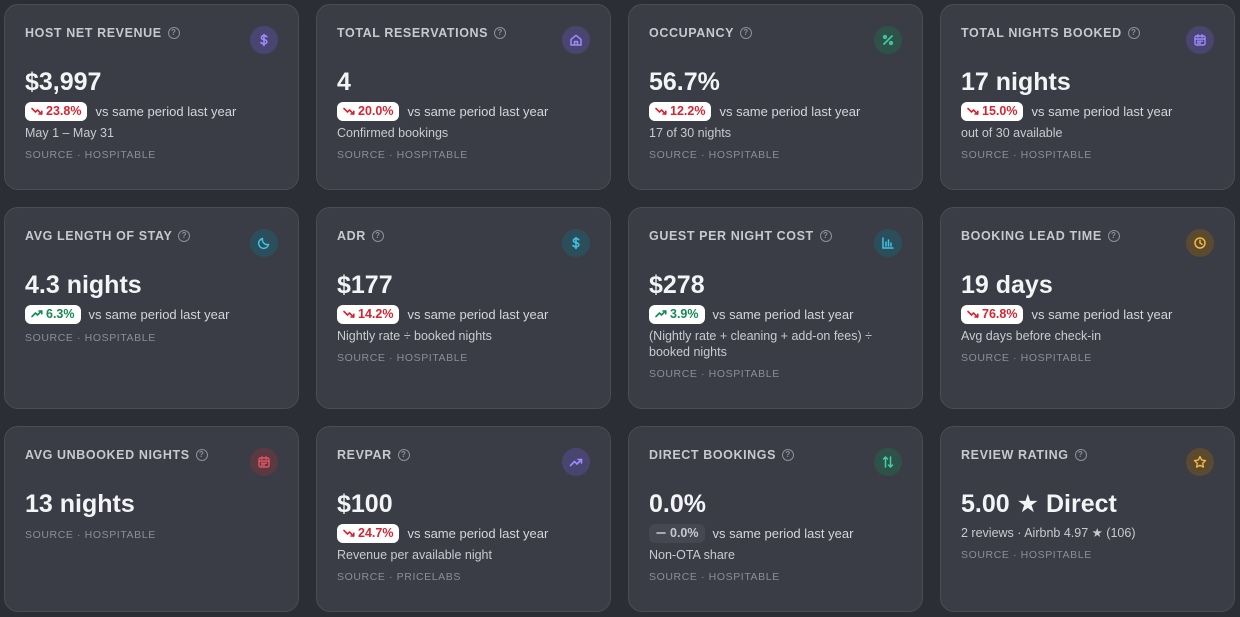 This screenshot has width=1240, height=617. I want to click on card-title: TOTAL NIGHTS BOOKED ?, so click(1050, 33).